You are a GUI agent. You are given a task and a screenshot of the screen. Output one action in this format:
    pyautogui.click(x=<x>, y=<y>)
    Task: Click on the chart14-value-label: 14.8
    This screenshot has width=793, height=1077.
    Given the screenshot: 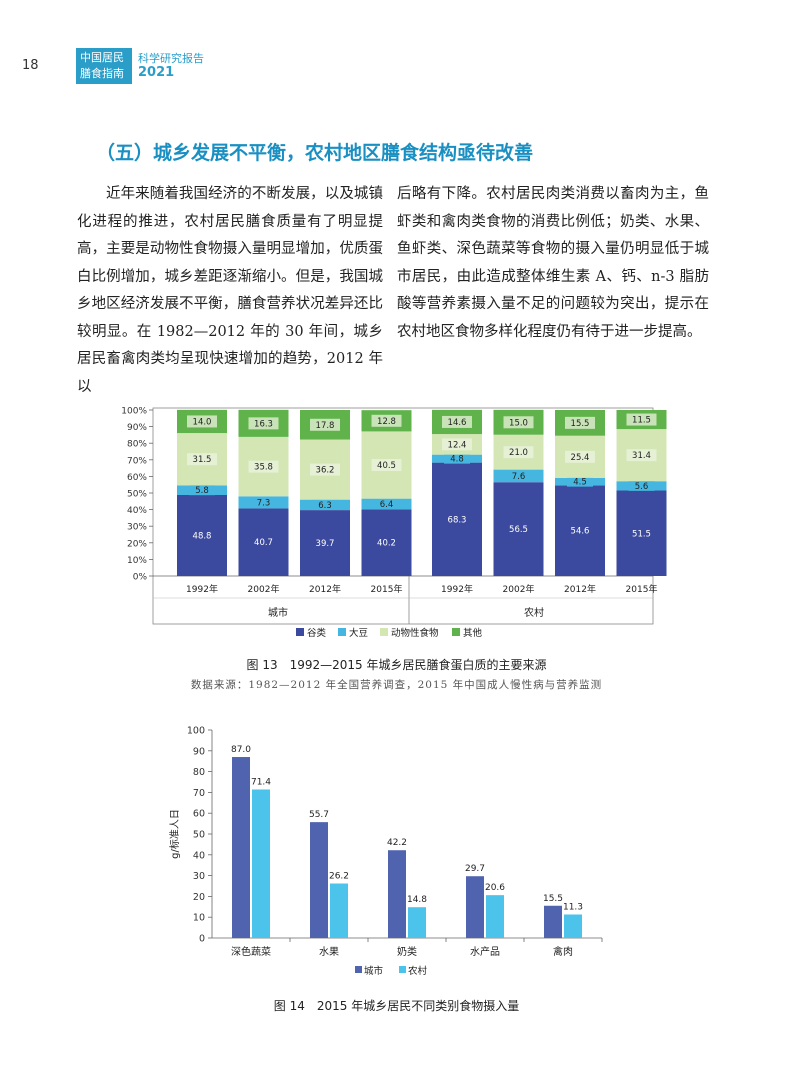 What is the action you would take?
    pyautogui.click(x=417, y=900)
    